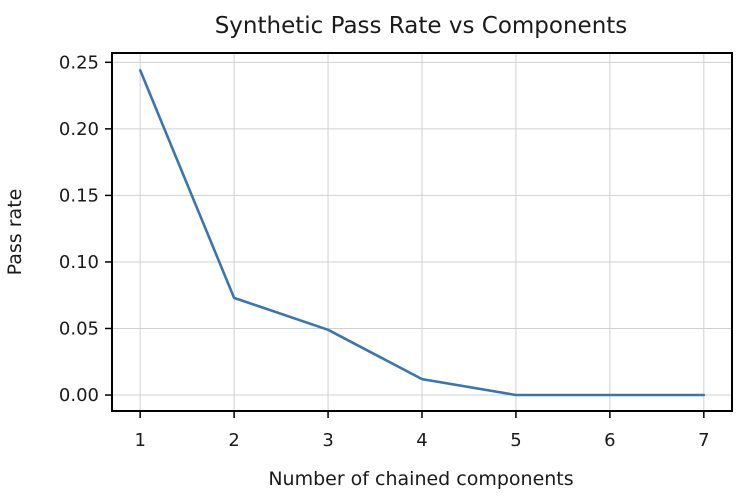 The width and height of the screenshot is (736, 502). I want to click on x-axis-ticks: 1 2 3 4 5 6 7, so click(422, 431).